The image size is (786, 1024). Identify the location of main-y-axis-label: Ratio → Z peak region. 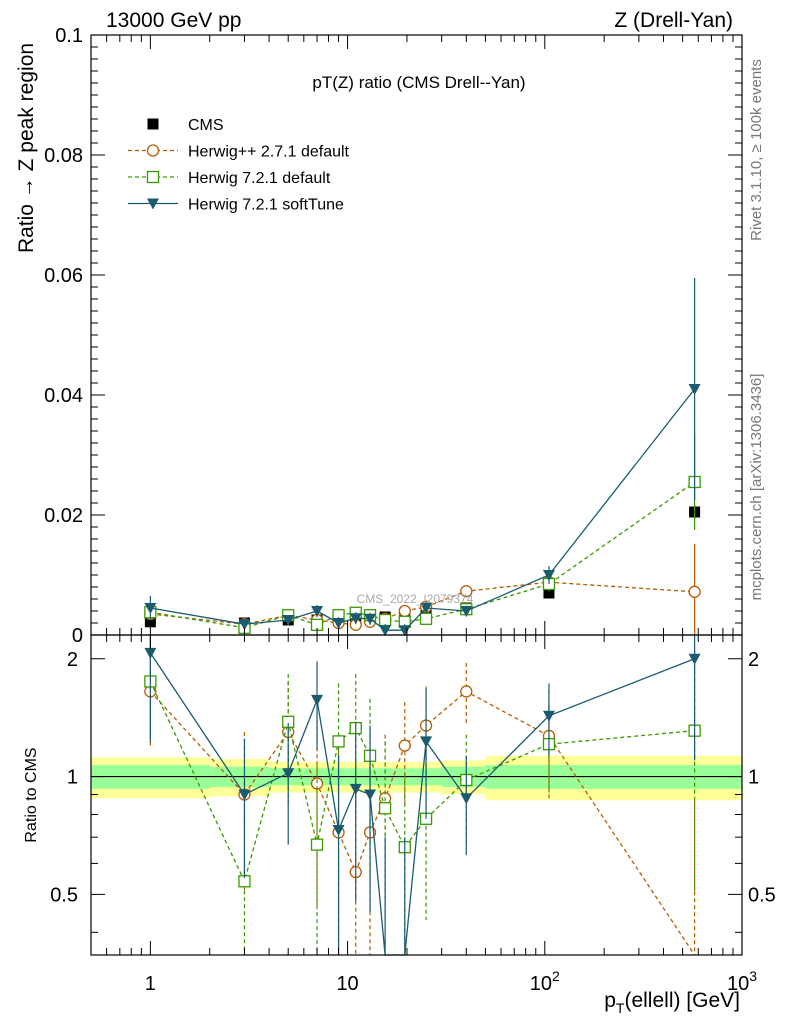
(26, 148).